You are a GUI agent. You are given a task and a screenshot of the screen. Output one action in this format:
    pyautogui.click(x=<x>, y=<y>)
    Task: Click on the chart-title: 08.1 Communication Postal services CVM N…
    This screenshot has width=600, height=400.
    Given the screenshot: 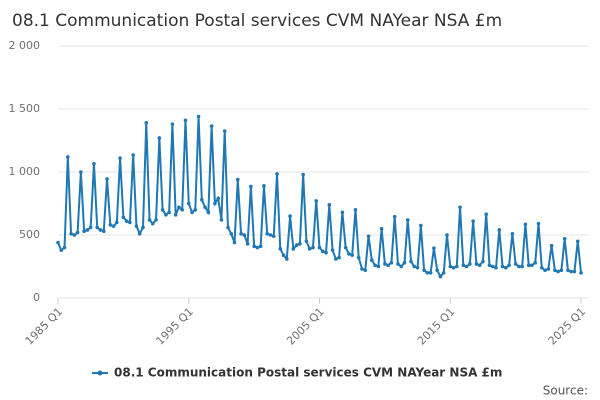 What is the action you would take?
    pyautogui.click(x=257, y=21)
    